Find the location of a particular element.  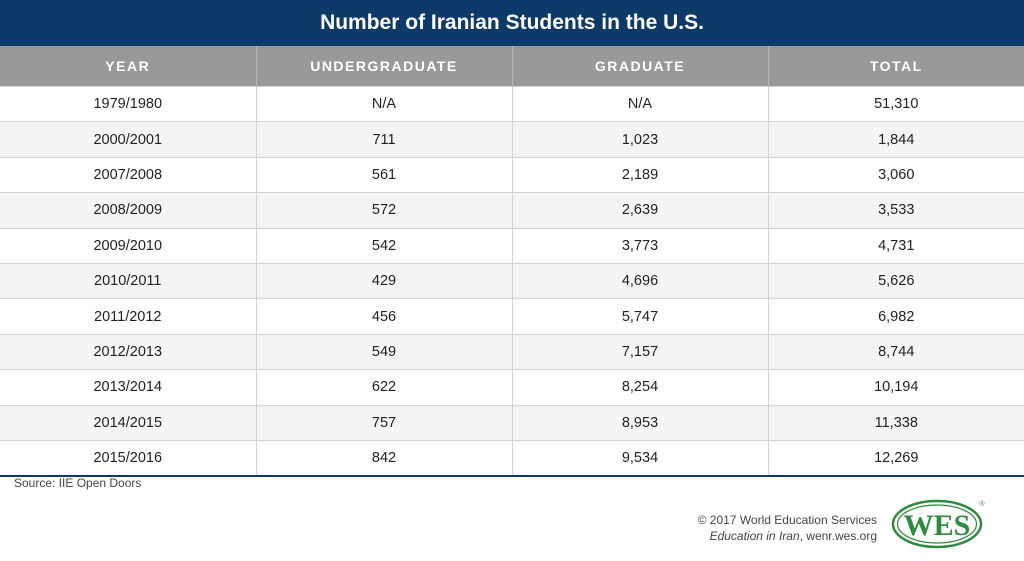

cell-undergraduate: 561 is located at coordinates (383, 174).